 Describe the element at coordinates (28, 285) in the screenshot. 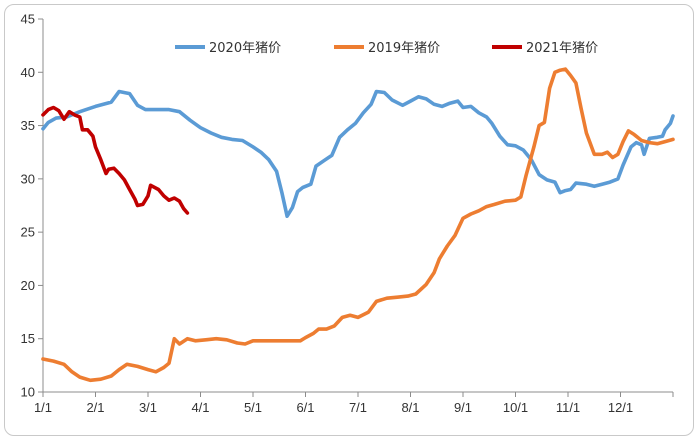

I see `y-tick-label: 20` at that location.